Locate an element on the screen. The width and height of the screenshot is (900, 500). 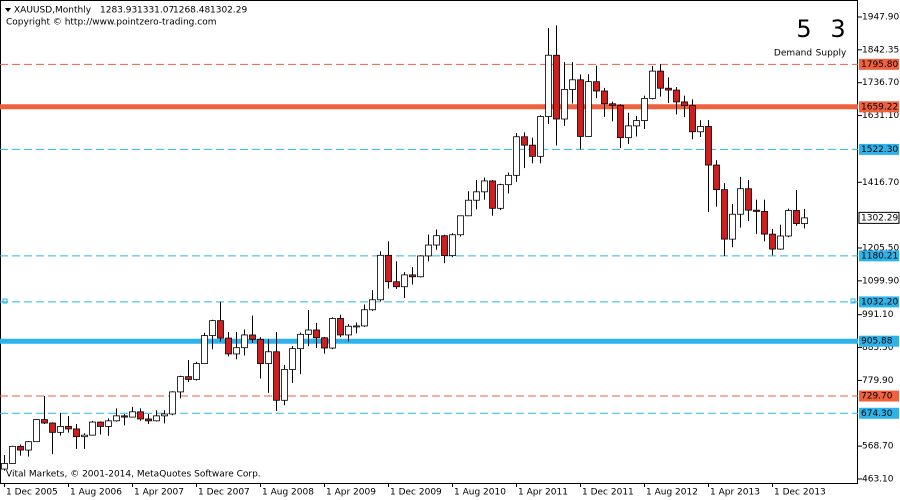
supply-count: 3 is located at coordinates (837, 29).